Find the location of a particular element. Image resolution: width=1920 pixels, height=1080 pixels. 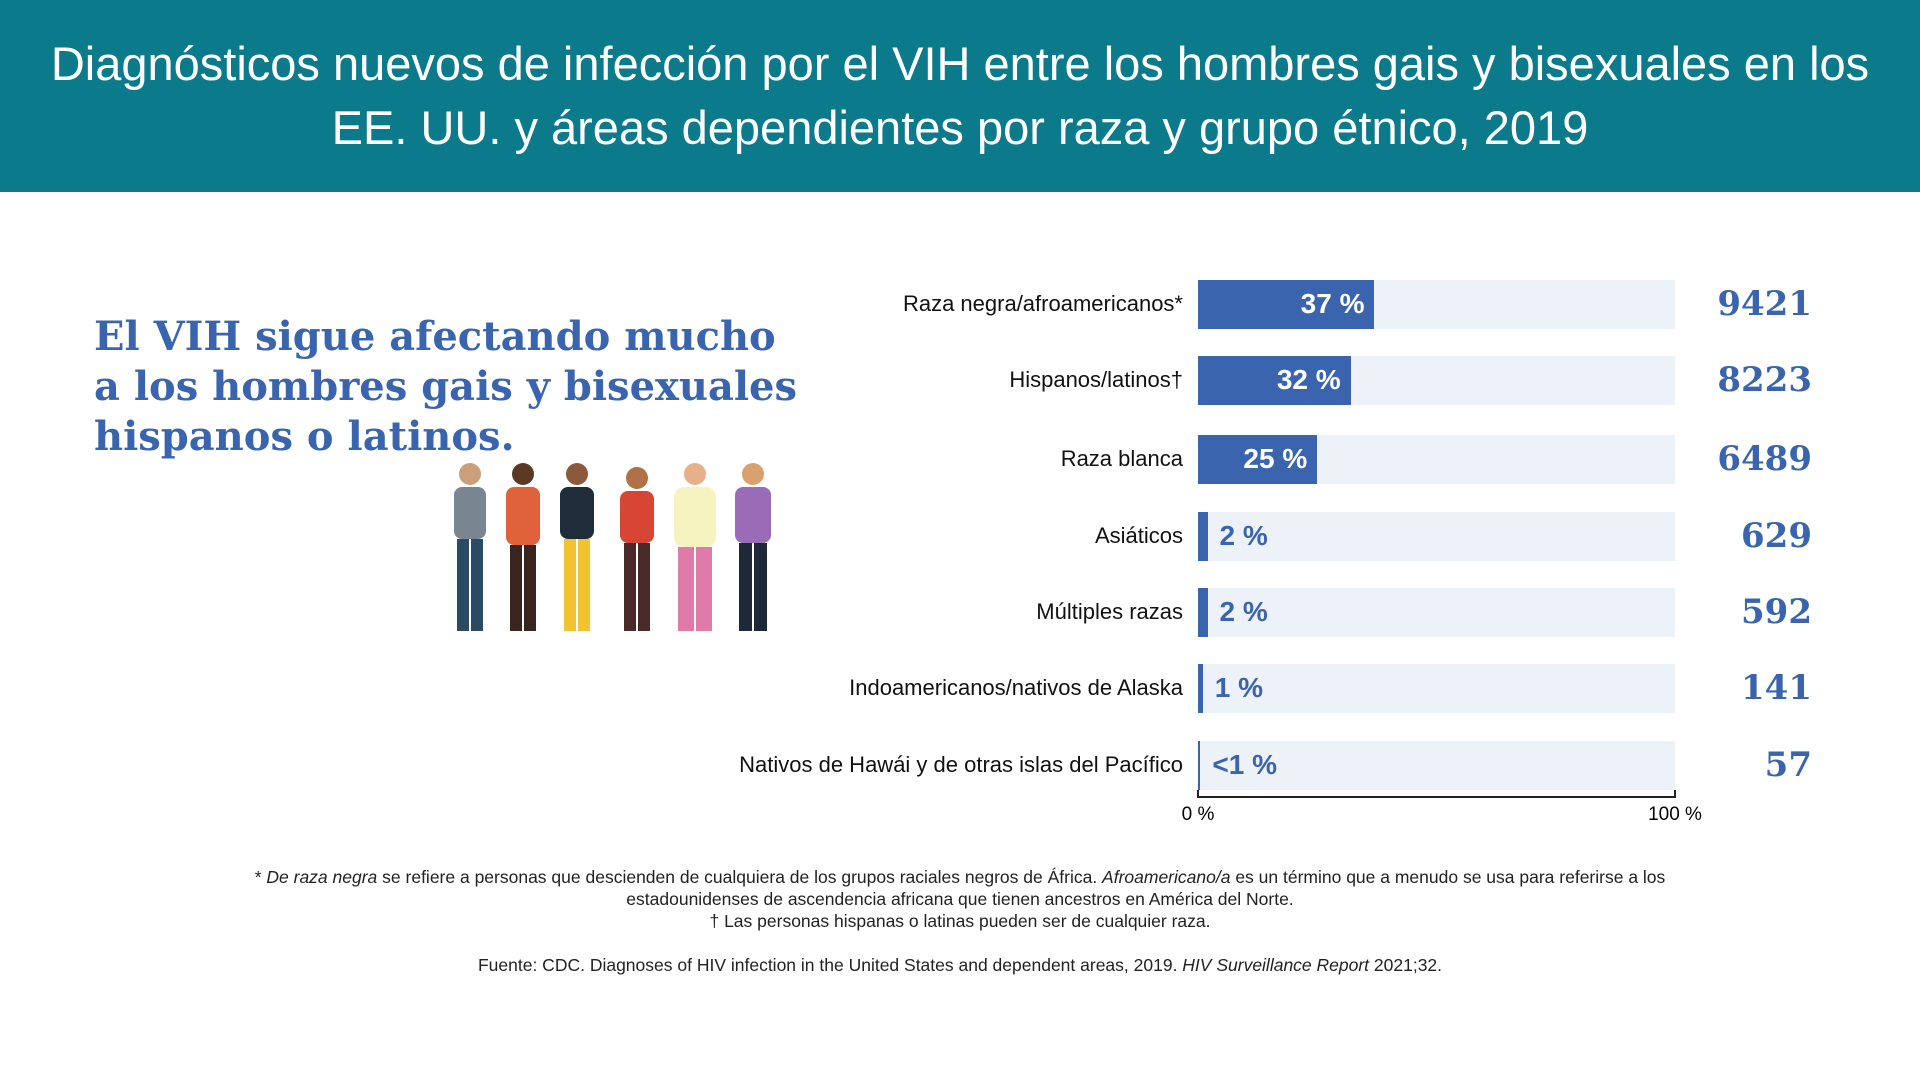

count-label: 6489 is located at coordinates (1764, 459).